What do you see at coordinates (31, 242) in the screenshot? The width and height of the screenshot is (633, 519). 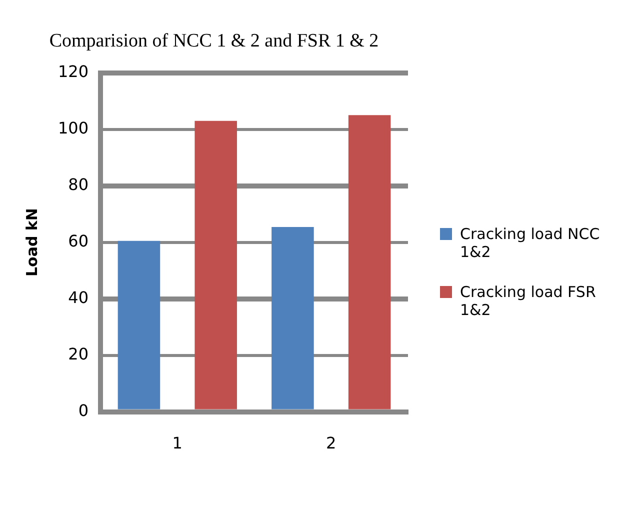 I see `y-axis-title: Load kN` at bounding box center [31, 242].